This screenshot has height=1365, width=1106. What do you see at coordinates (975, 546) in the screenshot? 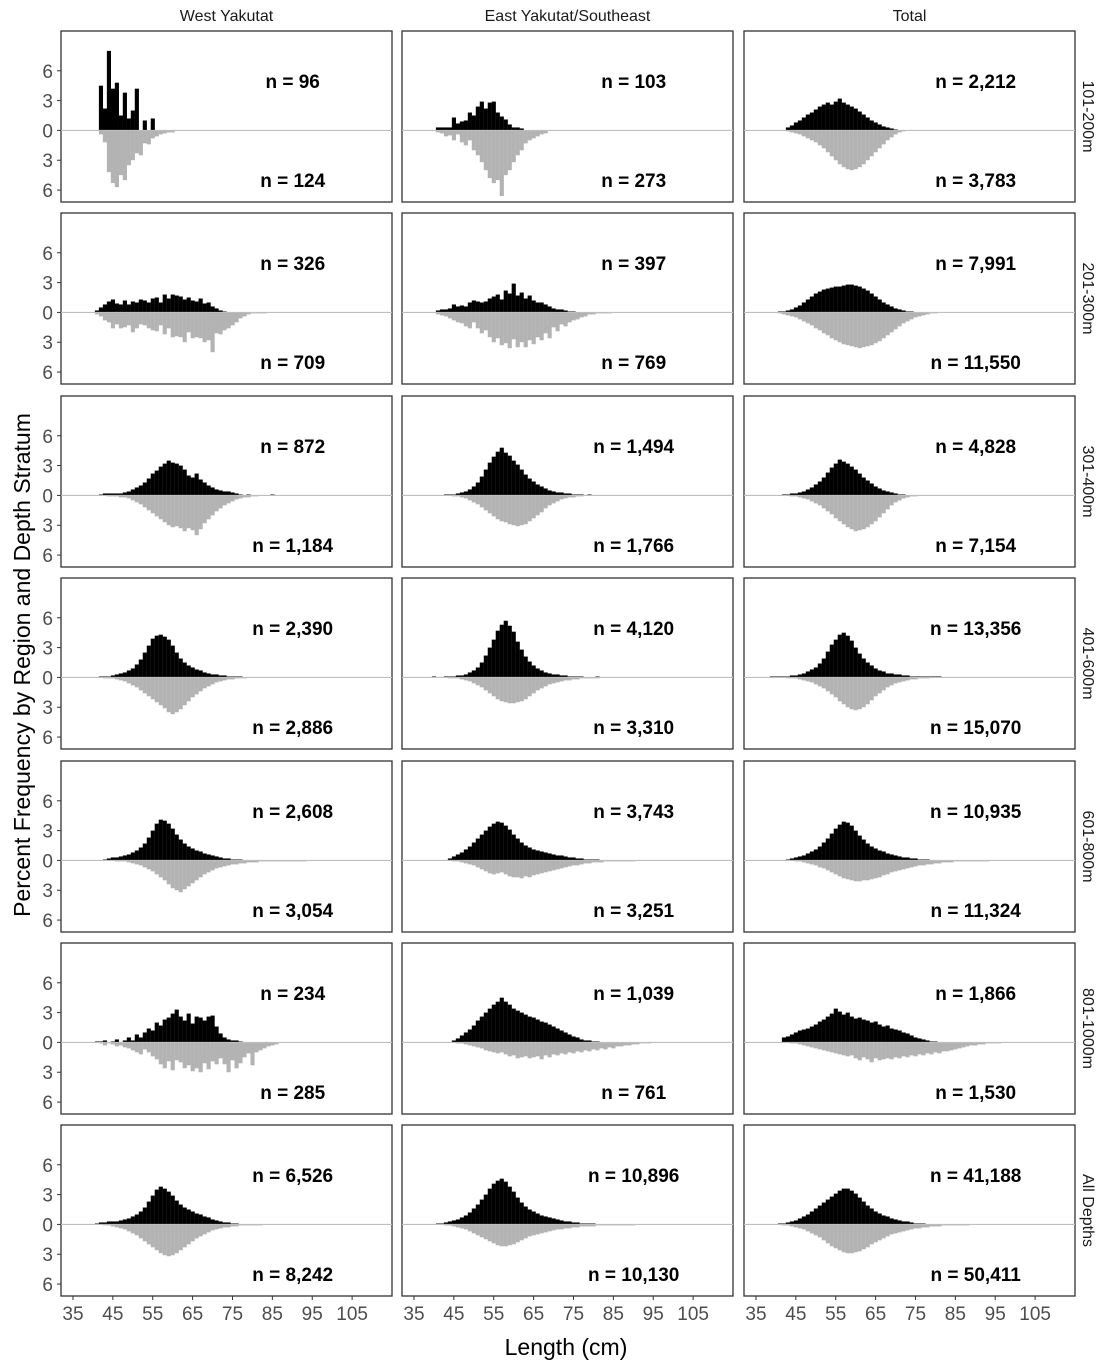
I see `lower-sample-size-label: n = 7,154` at bounding box center [975, 546].